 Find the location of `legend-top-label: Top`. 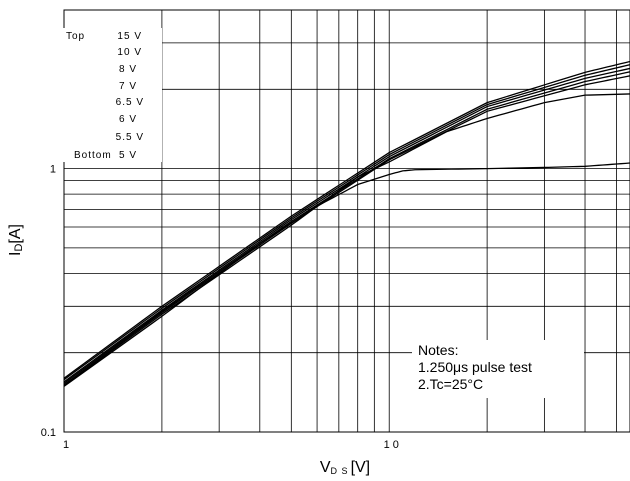

legend-top-label: Top is located at coordinates (75, 36).